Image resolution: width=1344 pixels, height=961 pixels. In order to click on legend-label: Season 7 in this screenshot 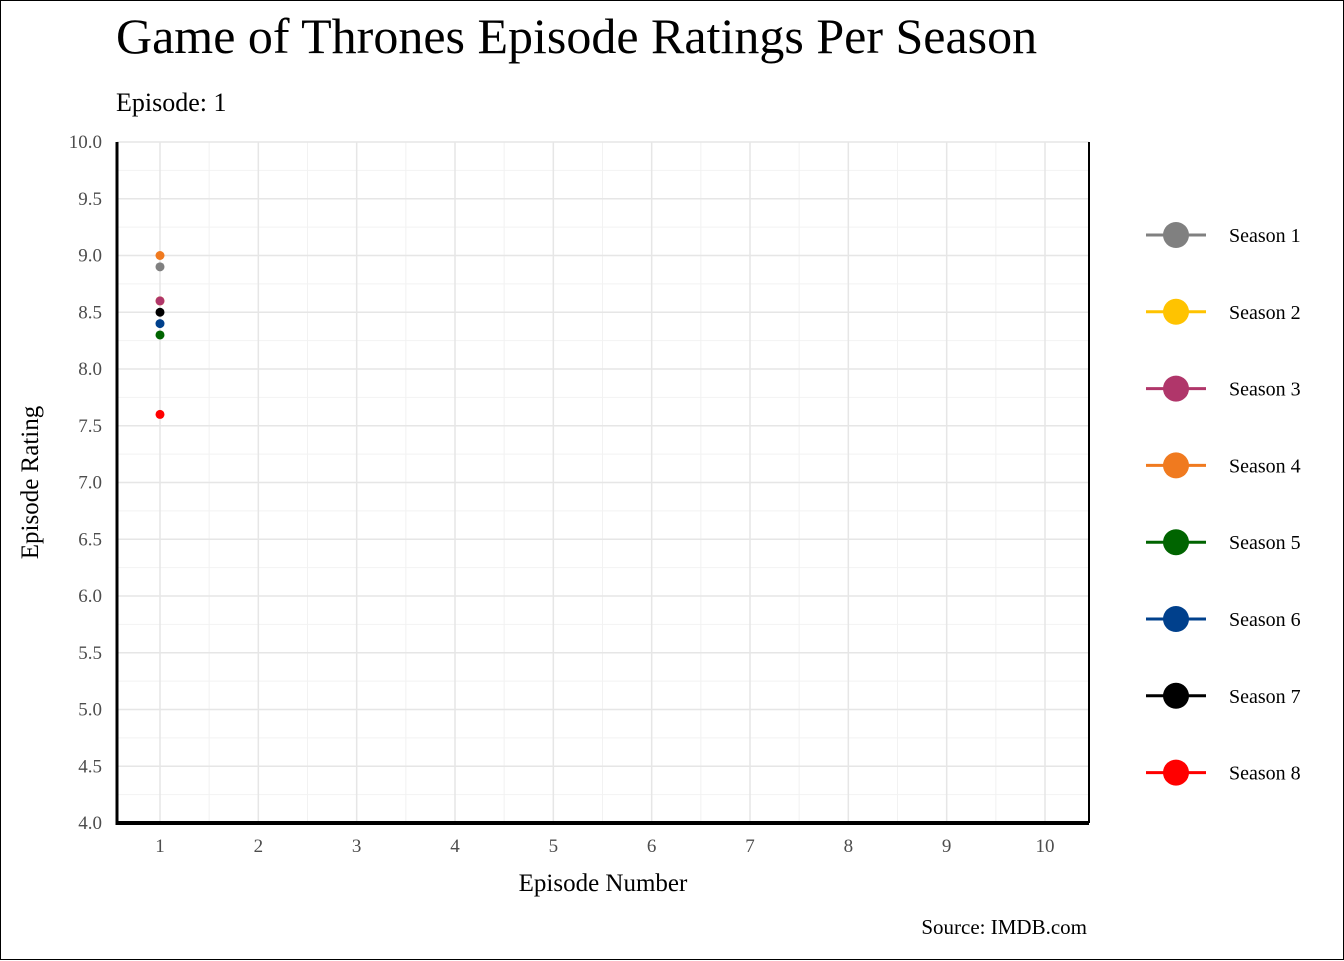, I will do `click(1265, 697)`.